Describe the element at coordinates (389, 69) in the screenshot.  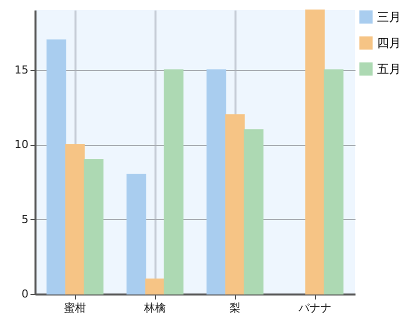
I see `legend-label: 五月` at that location.